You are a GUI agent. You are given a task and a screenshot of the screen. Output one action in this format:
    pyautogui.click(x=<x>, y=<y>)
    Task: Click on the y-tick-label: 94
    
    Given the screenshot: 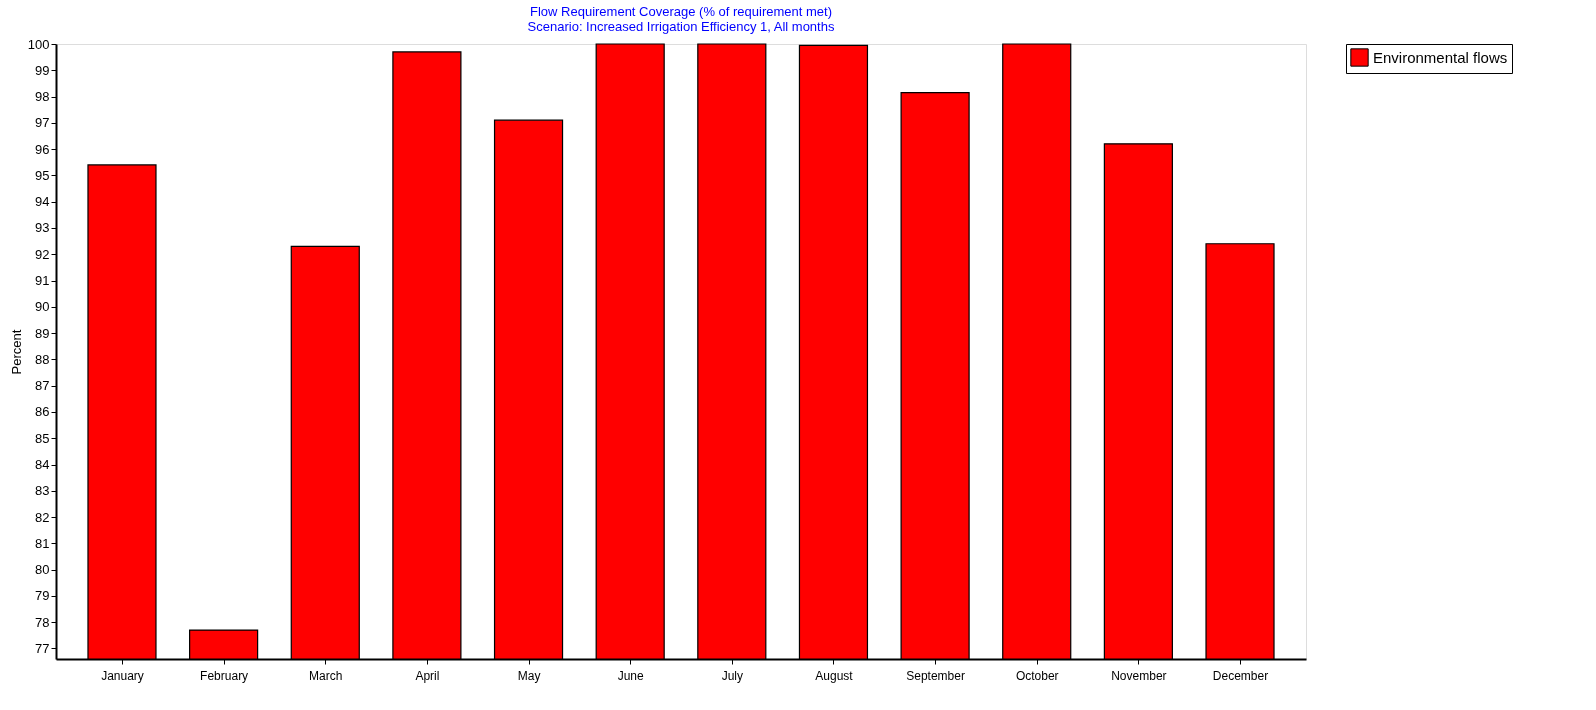 What is the action you would take?
    pyautogui.click(x=42, y=202)
    